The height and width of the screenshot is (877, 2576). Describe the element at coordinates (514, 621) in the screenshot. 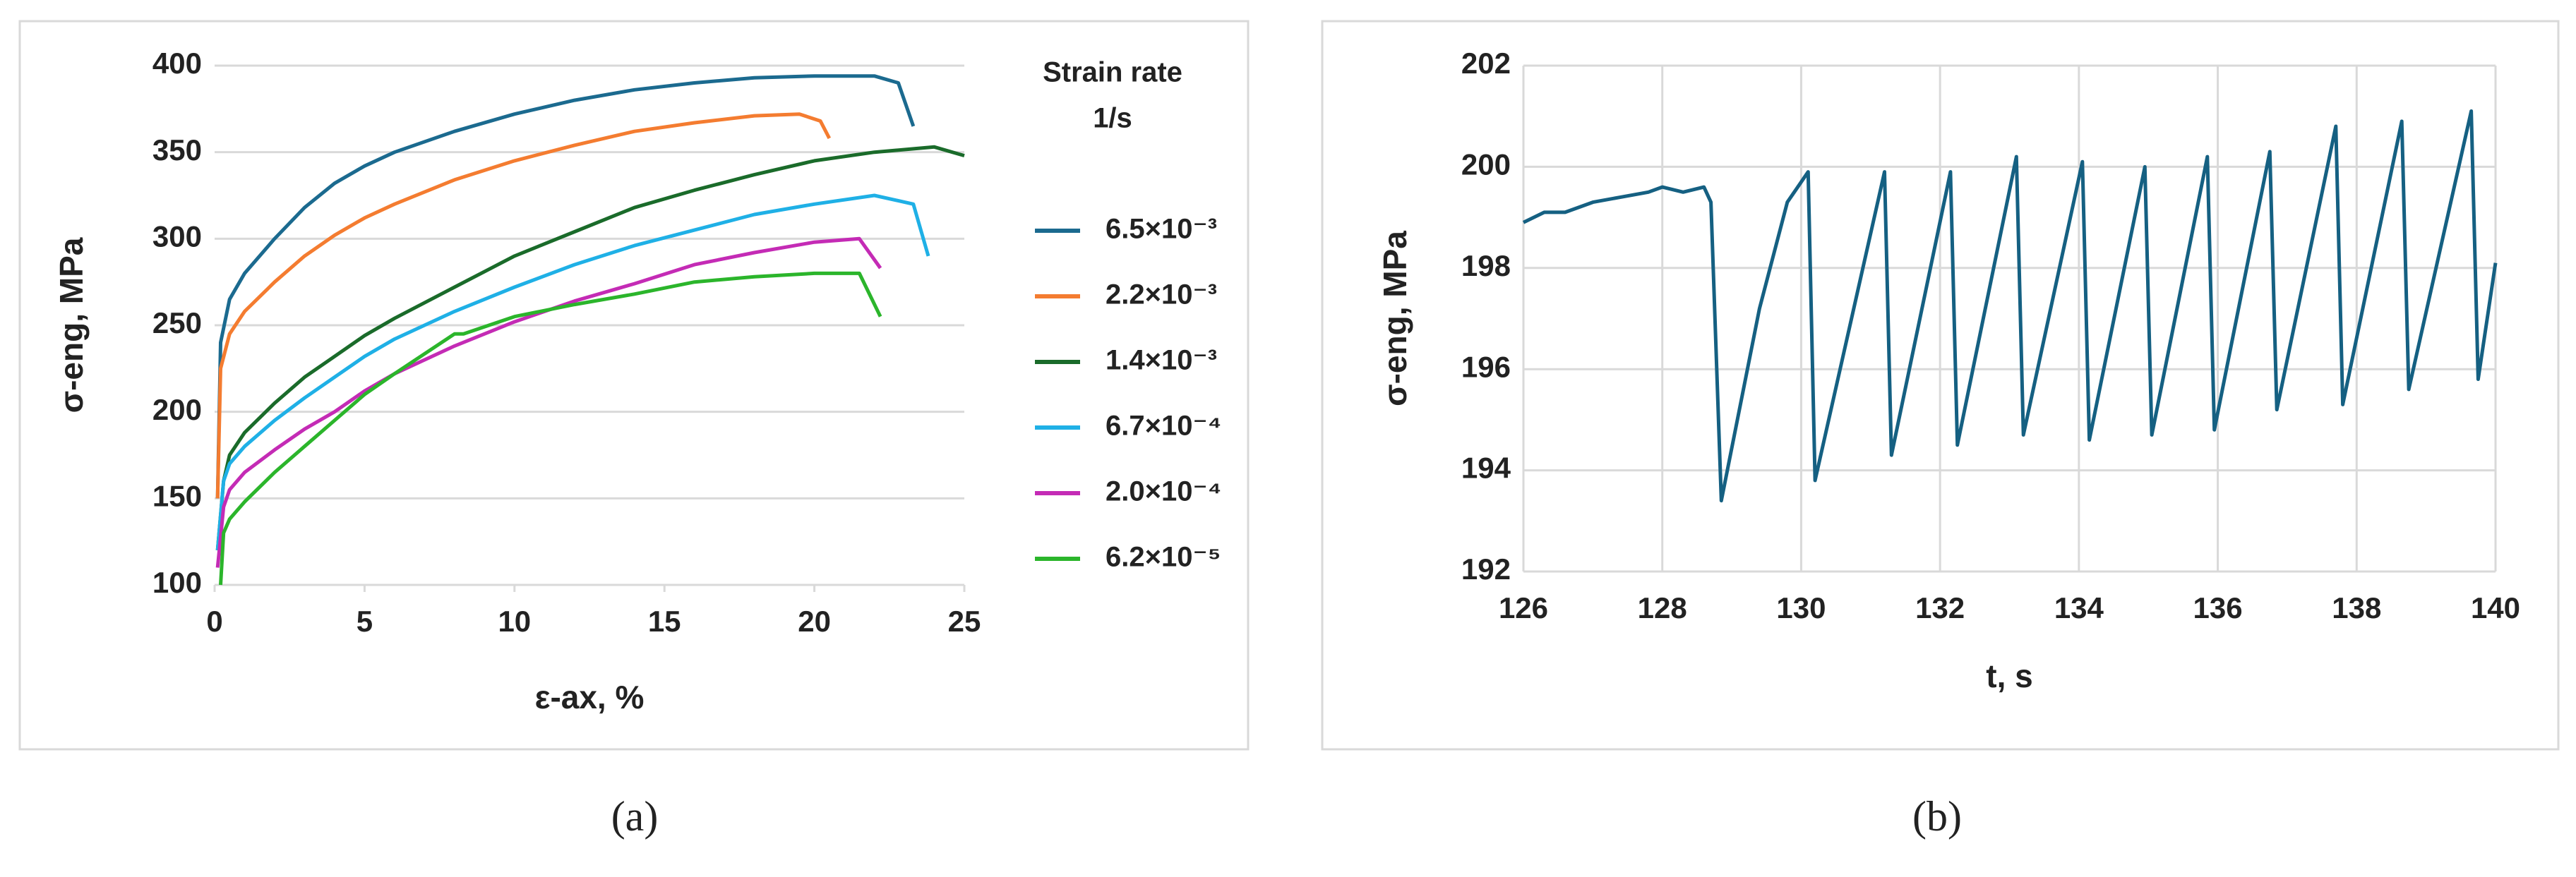

I see `x-tick-label: 10` at that location.